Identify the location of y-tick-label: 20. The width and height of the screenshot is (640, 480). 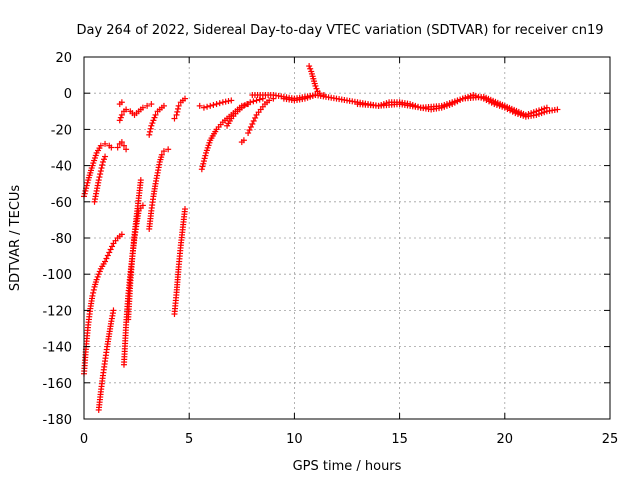
(63, 58).